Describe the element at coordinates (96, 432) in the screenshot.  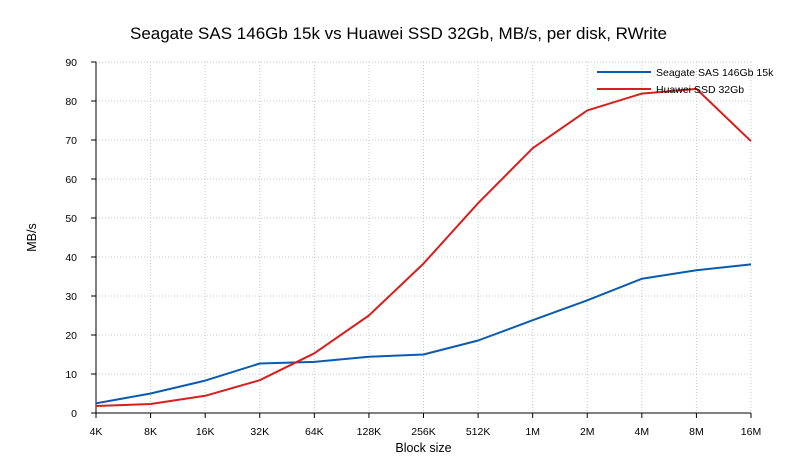
I see `x-tick-label: 4K` at that location.